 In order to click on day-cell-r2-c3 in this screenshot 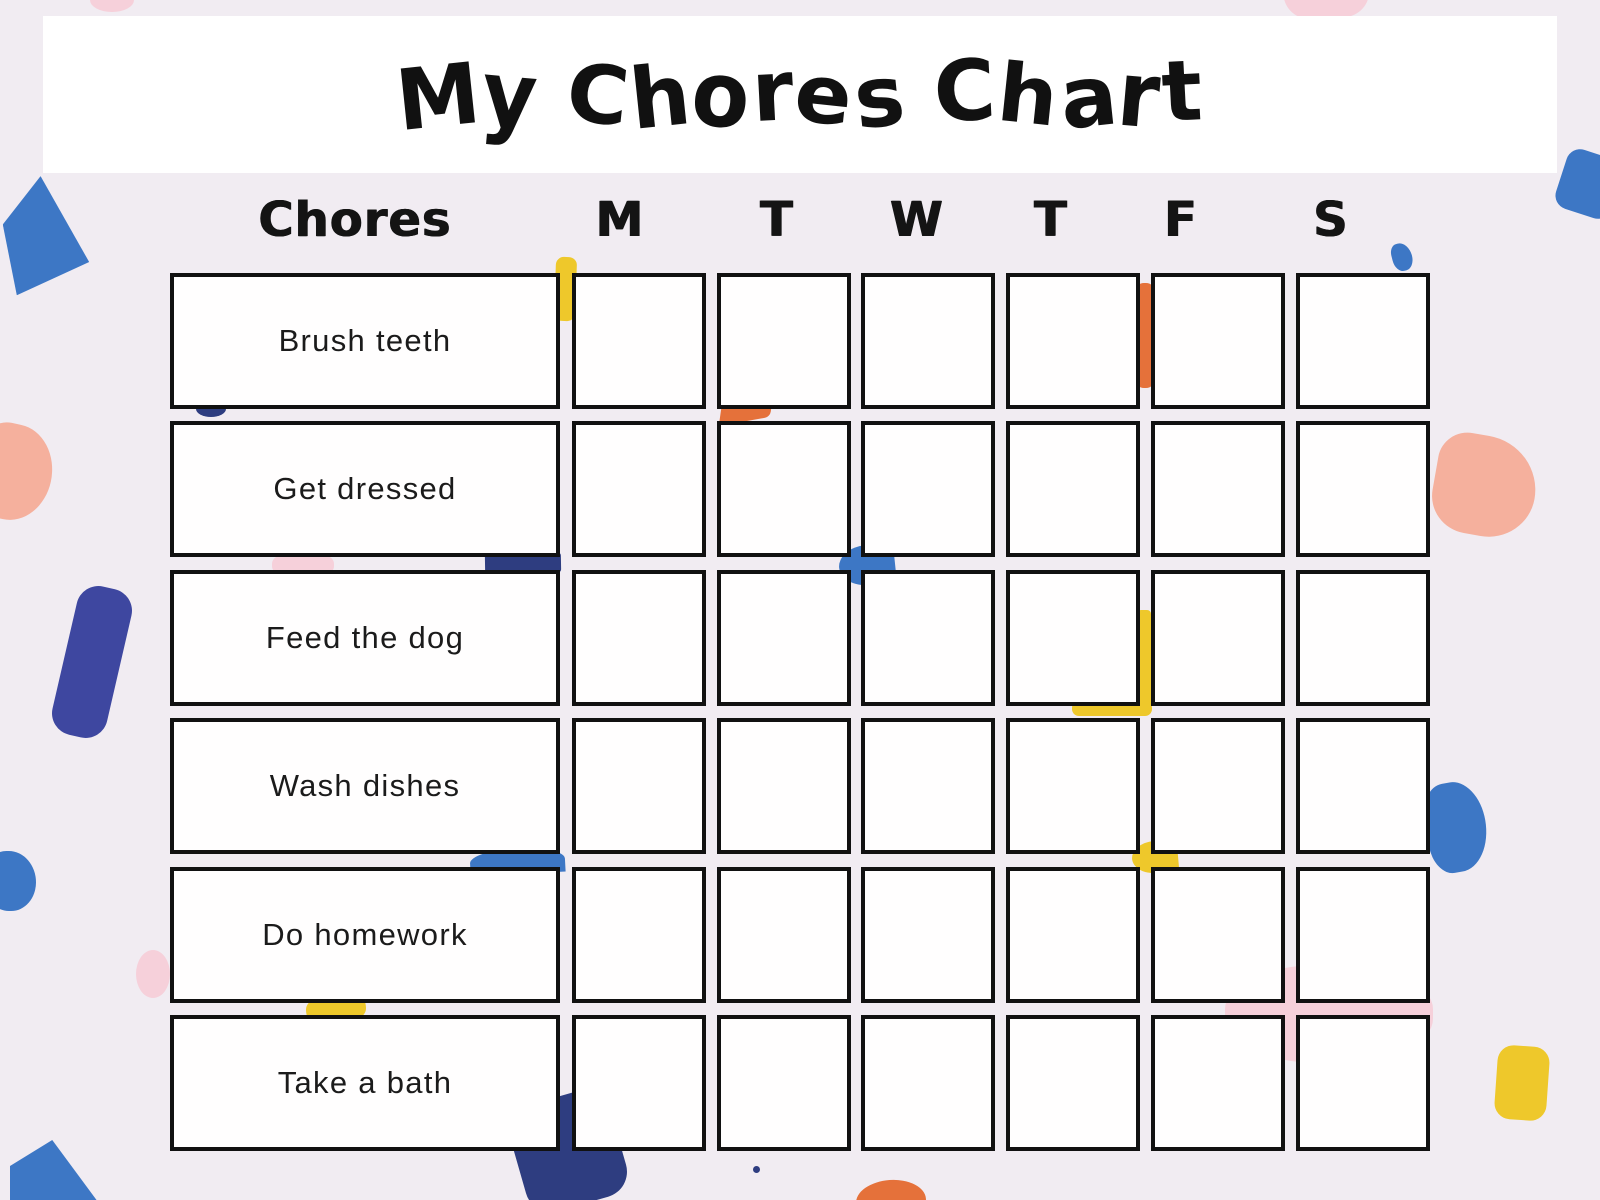, I will do `click(928, 489)`.